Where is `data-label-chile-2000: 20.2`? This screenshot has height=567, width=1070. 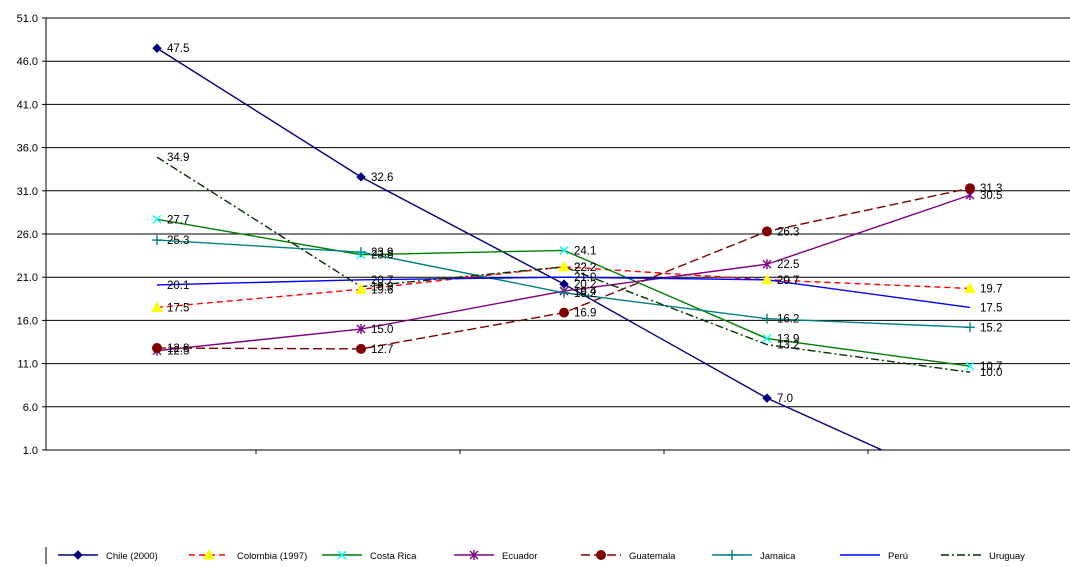
data-label-chile-2000: 20.2 is located at coordinates (585, 285).